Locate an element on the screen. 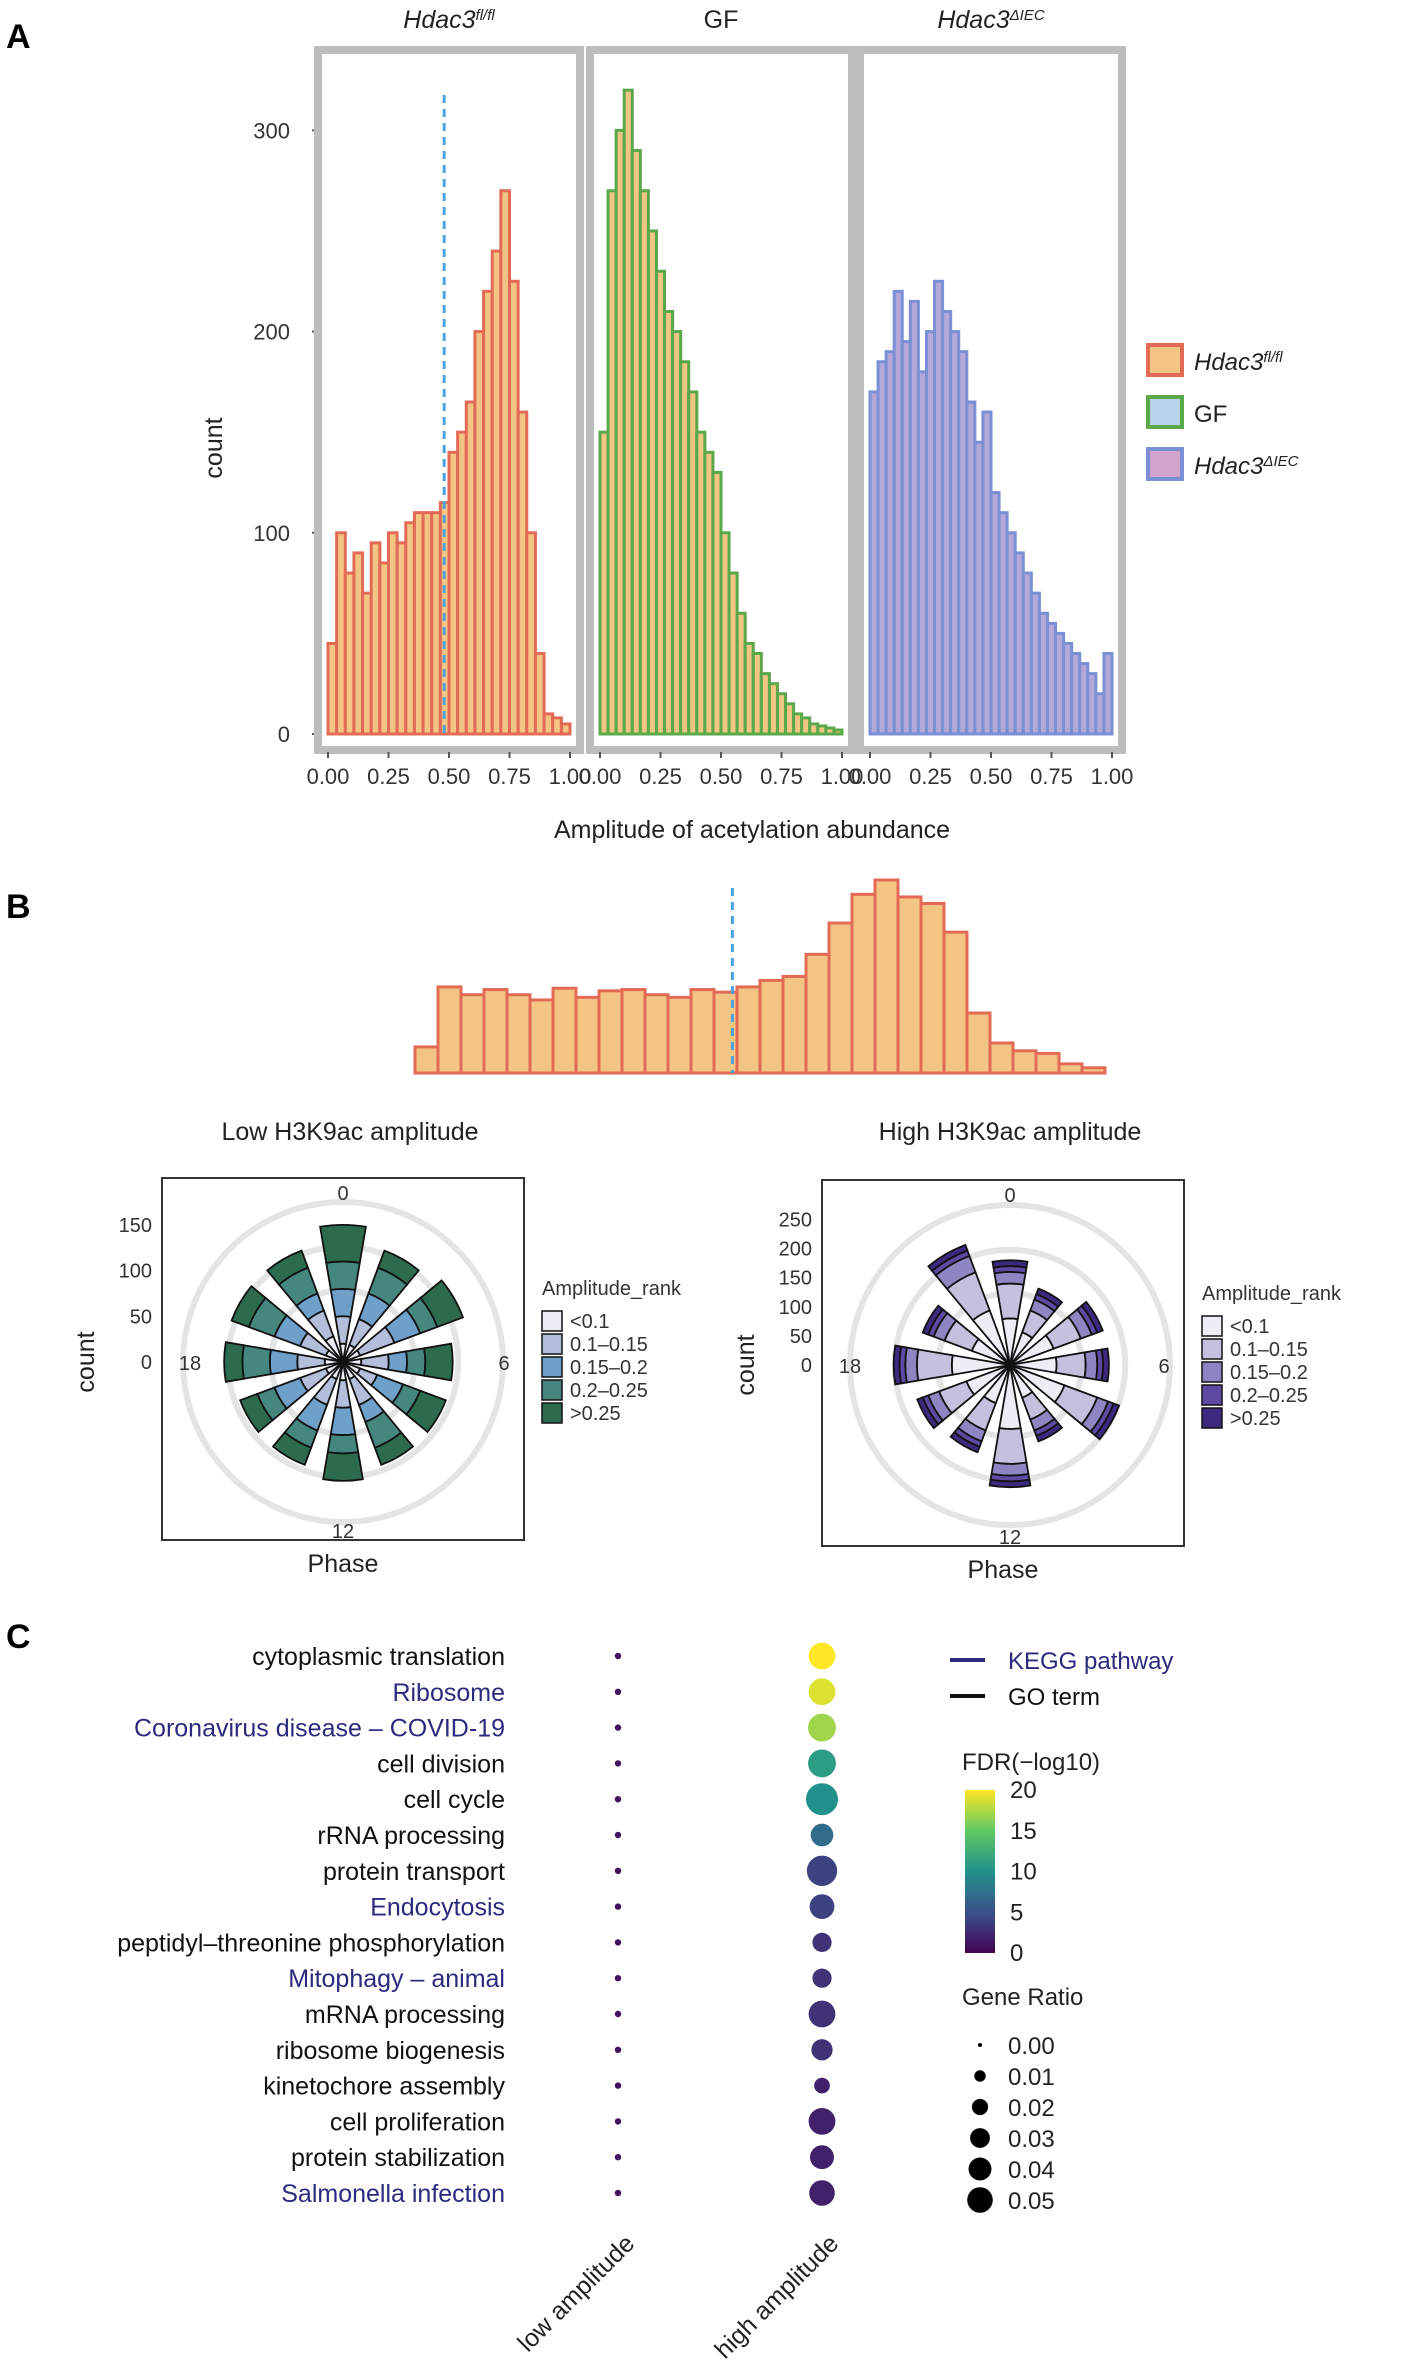  panel-a-legend: Hdac3fl/fl GF Hdac3ΔIEC is located at coordinates (1222, 412).